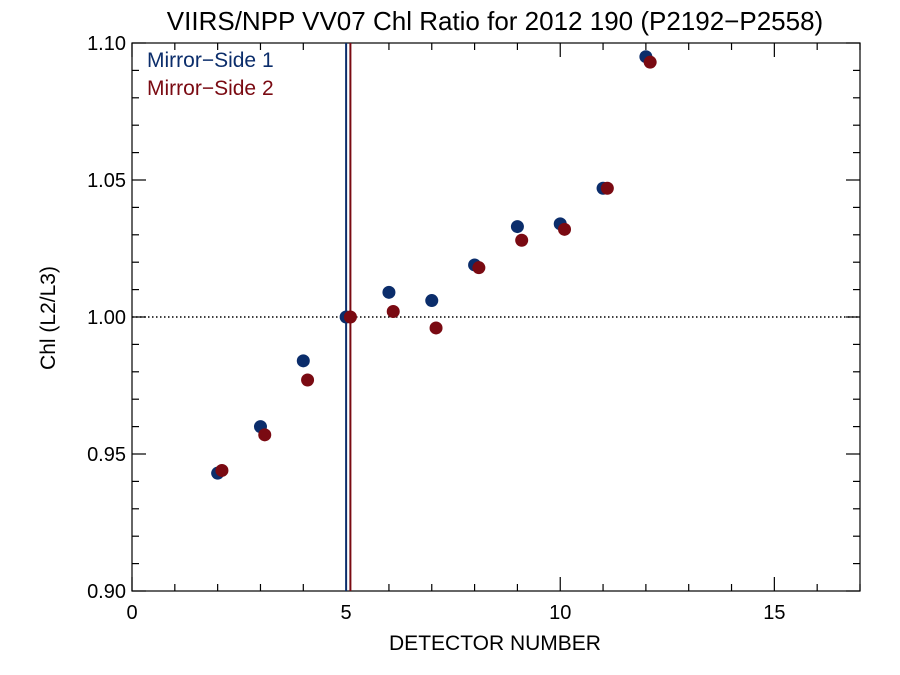 This screenshot has width=900, height=675. Describe the element at coordinates (106, 455) in the screenshot. I see `y-tick-label: 0.95` at that location.